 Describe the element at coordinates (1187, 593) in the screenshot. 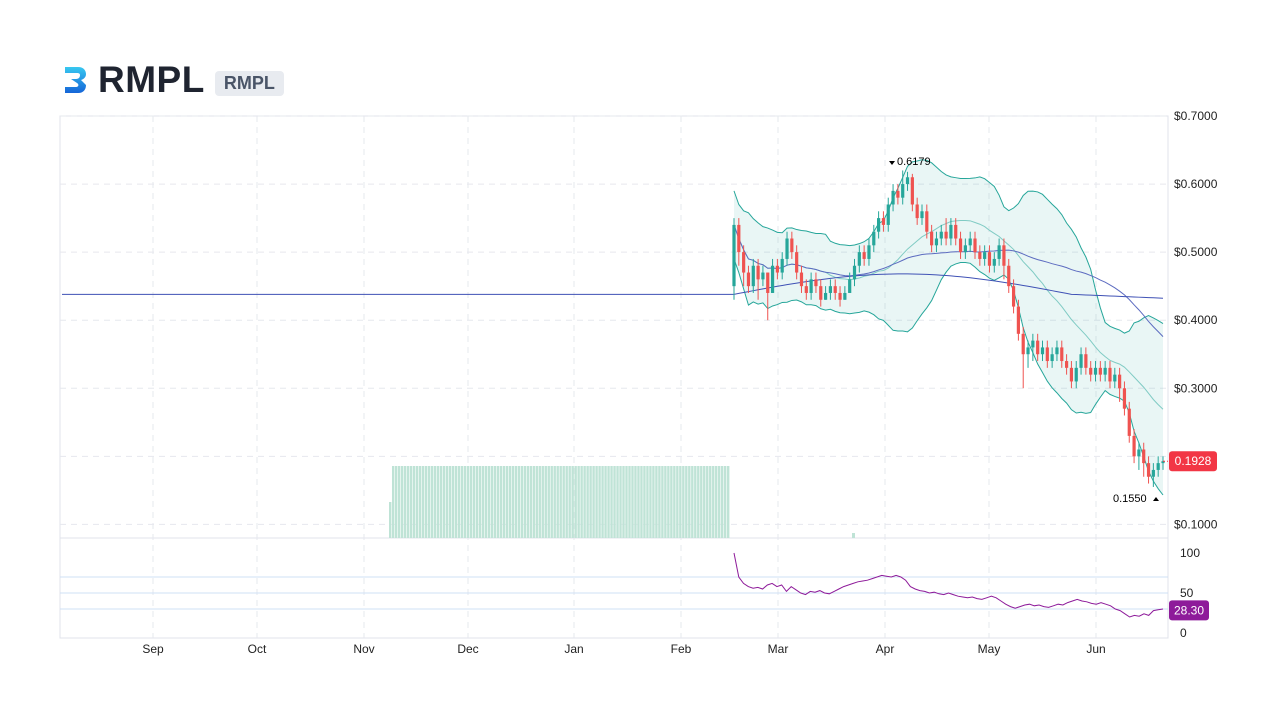

I see `rsi-axis-label: 50` at that location.